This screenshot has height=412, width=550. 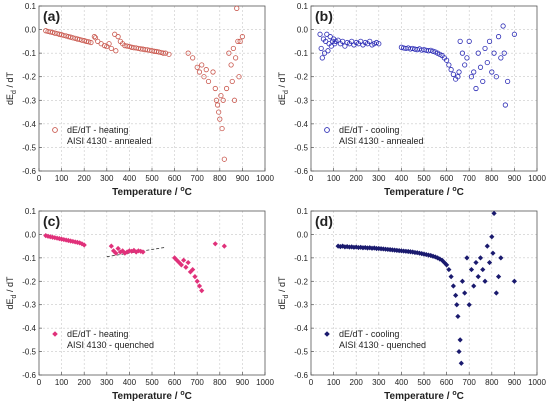 What do you see at coordinates (29, 147) in the screenshot?
I see `y-tick-label: -0.5` at bounding box center [29, 147].